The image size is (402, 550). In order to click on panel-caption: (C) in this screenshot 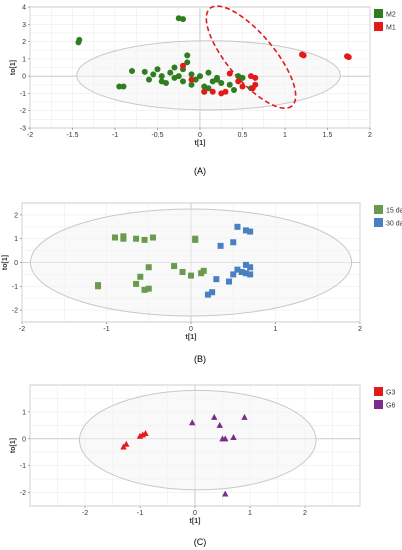, I will do `click(200, 542)`.